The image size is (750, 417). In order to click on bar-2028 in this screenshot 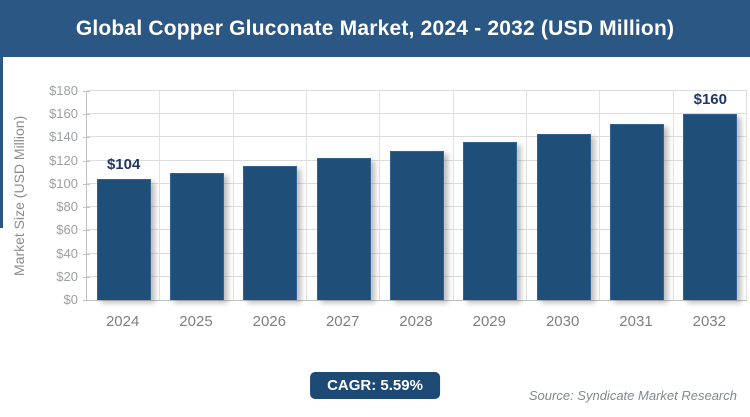, I will do `click(416, 225)`.